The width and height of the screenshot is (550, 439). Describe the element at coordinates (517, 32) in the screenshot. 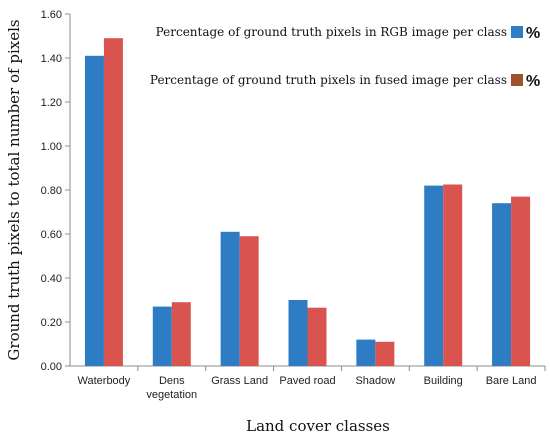

I see `legend-swatch-rgb` at that location.